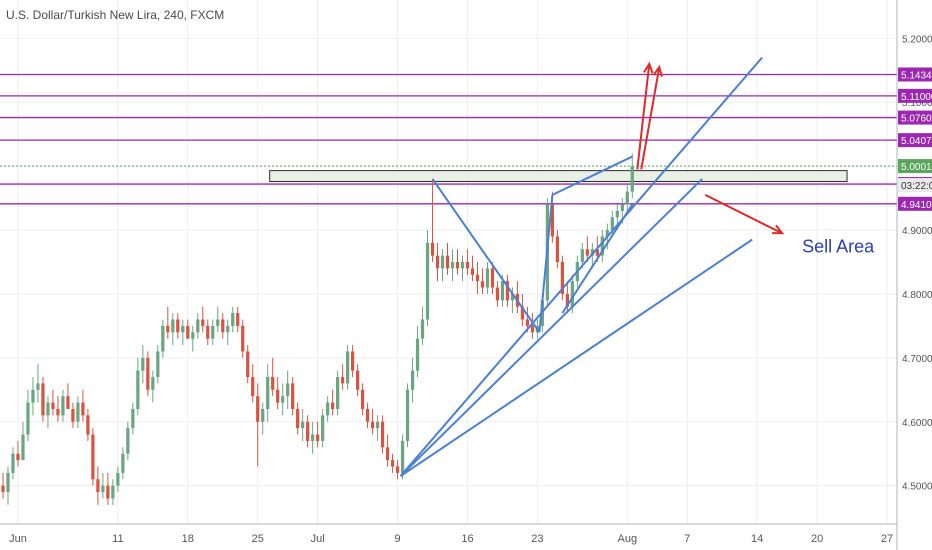  What do you see at coordinates (757, 539) in the screenshot?
I see `time-tick-label: 14` at bounding box center [757, 539].